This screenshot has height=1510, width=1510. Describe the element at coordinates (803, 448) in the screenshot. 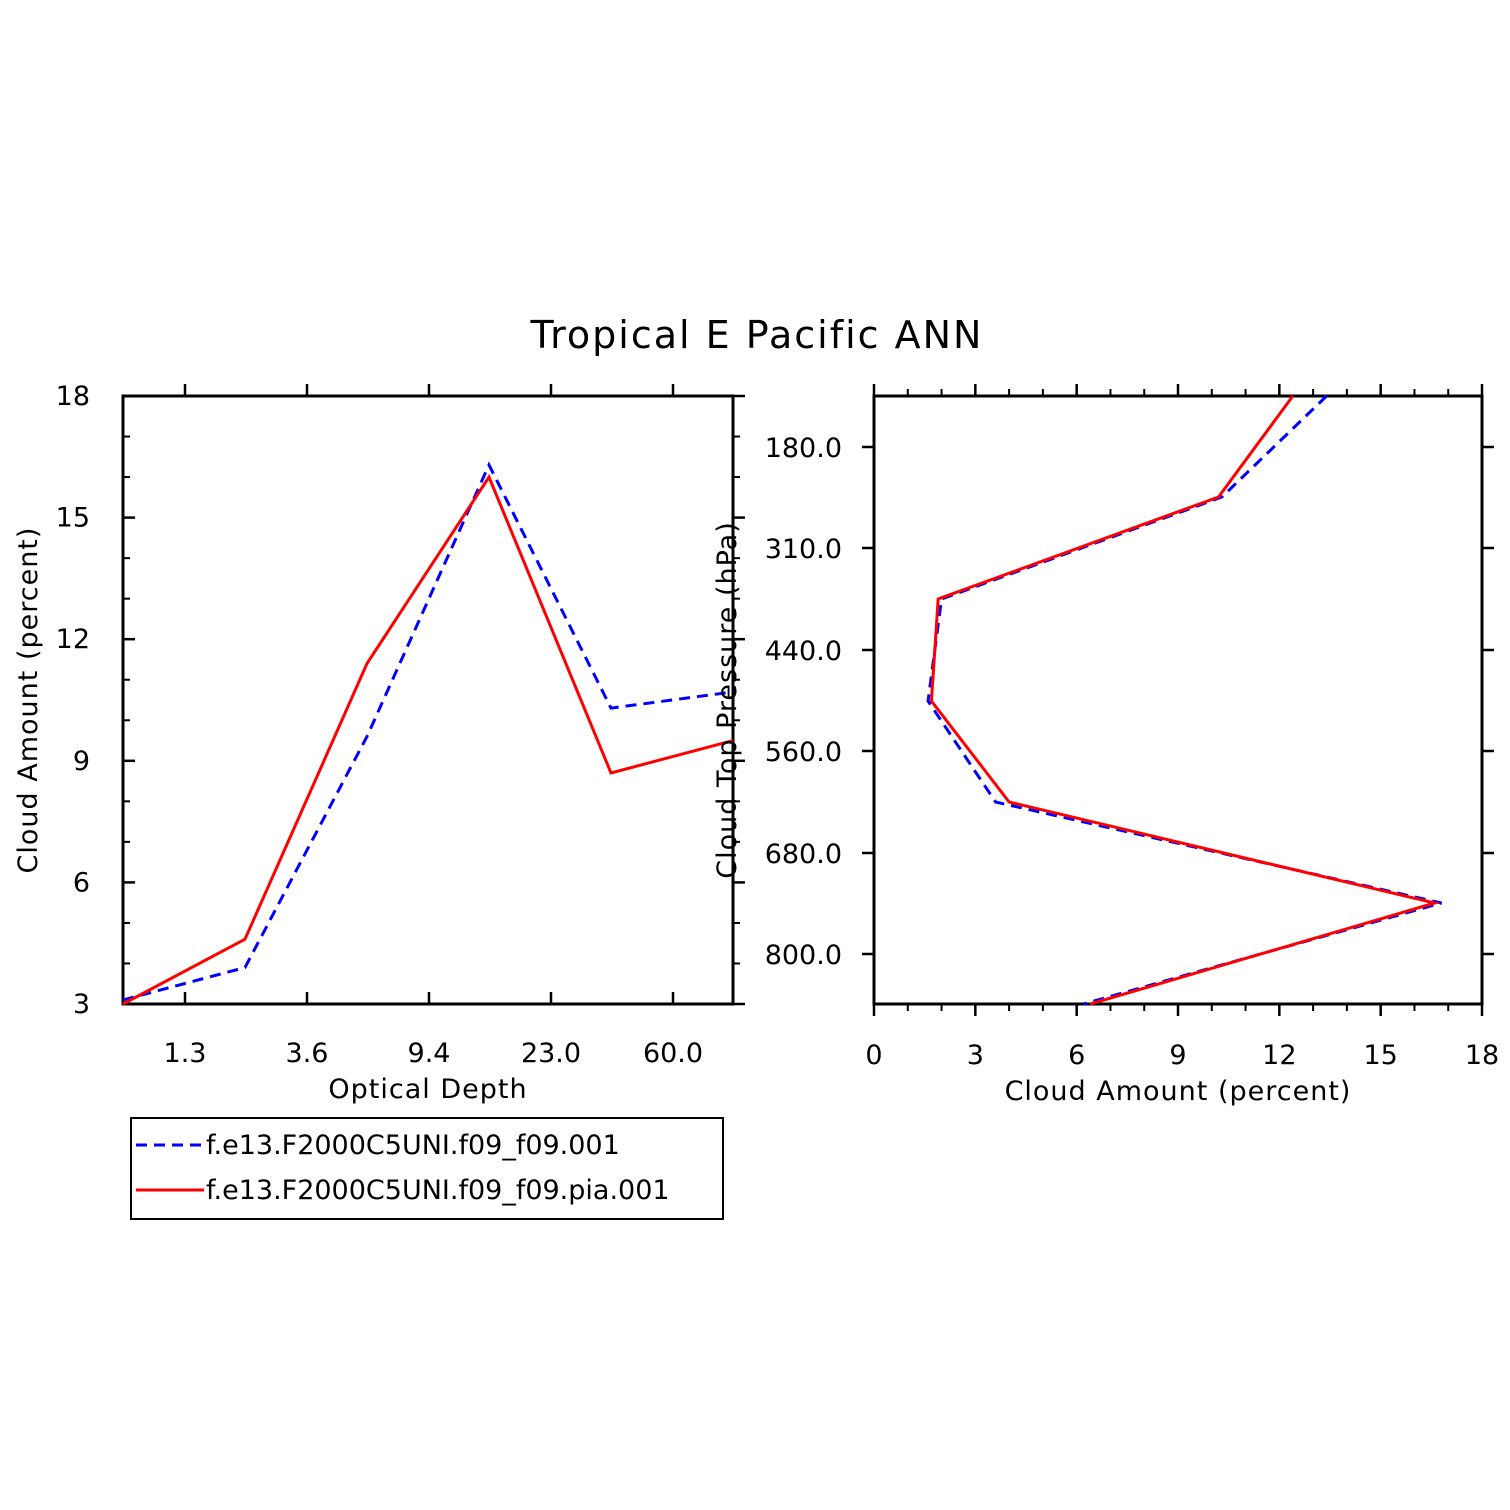

I see `right-y-tick-label: 180.0` at that location.